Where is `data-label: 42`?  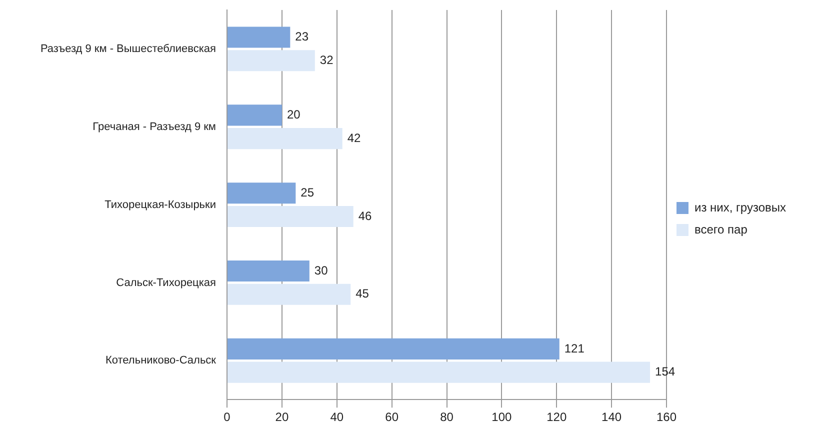
data-label: 42 is located at coordinates (354, 137).